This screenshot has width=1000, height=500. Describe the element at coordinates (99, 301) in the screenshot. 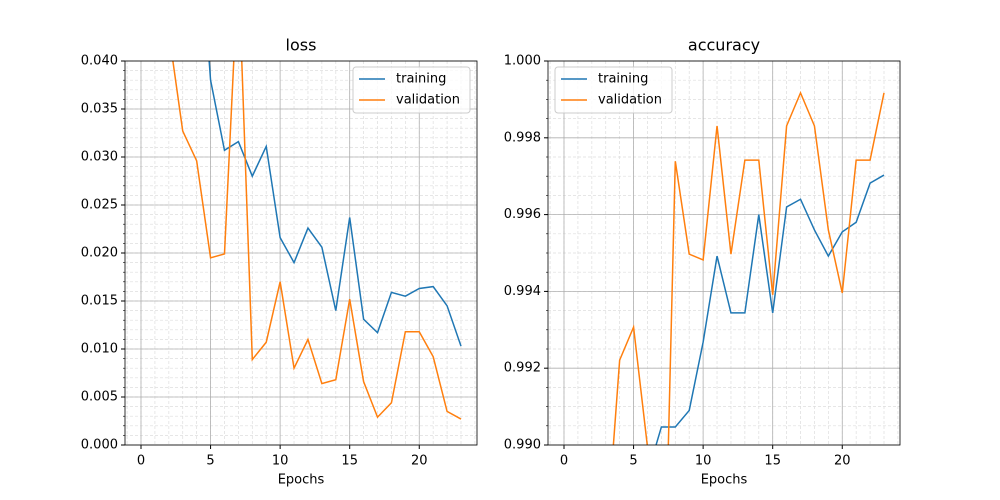

I see `y-tick-label: 0.015` at that location.